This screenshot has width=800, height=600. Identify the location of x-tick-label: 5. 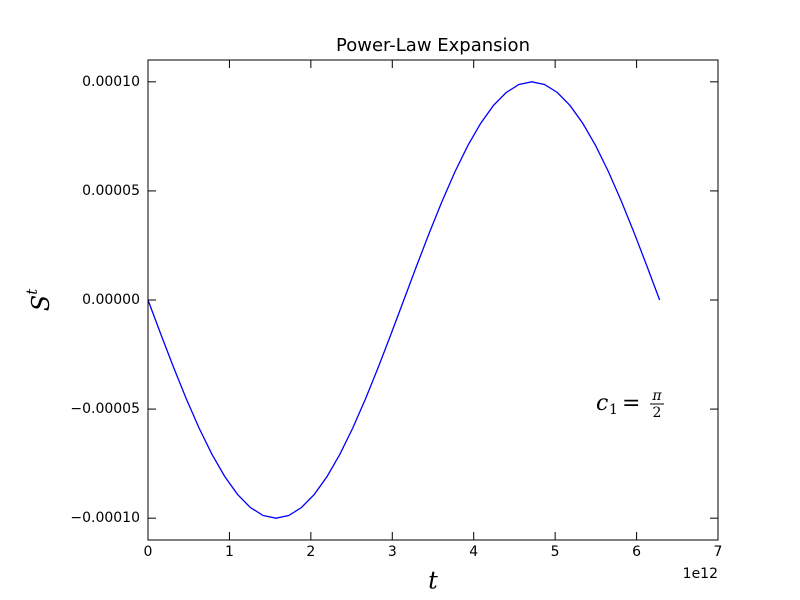
(555, 552).